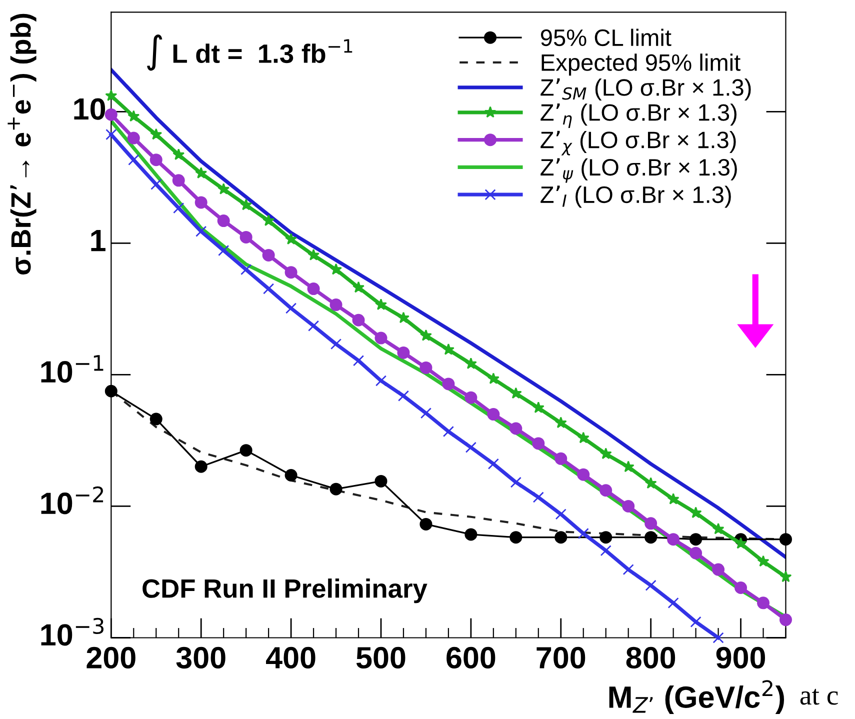 Image resolution: width=855 pixels, height=719 pixels. I want to click on annotation: ∫ L dt = 1.3 fb$^{−1}$, so click(249, 52).